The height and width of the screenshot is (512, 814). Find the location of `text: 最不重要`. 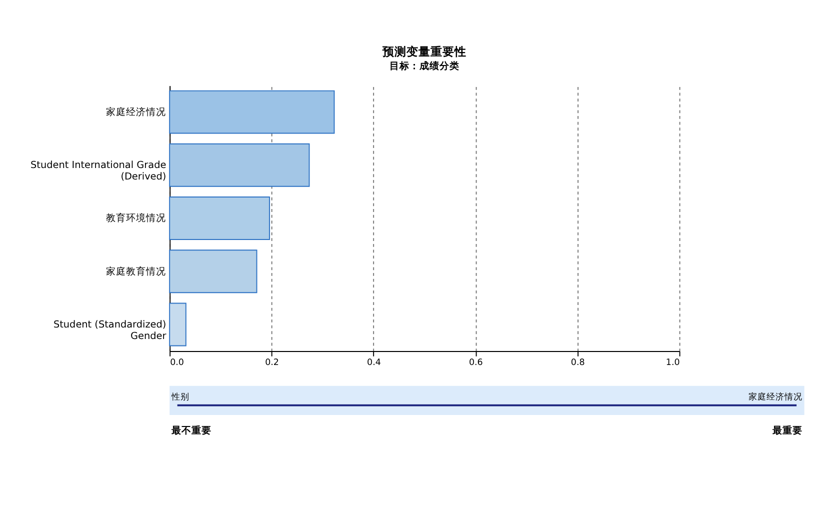

text: 最不重要 is located at coordinates (191, 430).